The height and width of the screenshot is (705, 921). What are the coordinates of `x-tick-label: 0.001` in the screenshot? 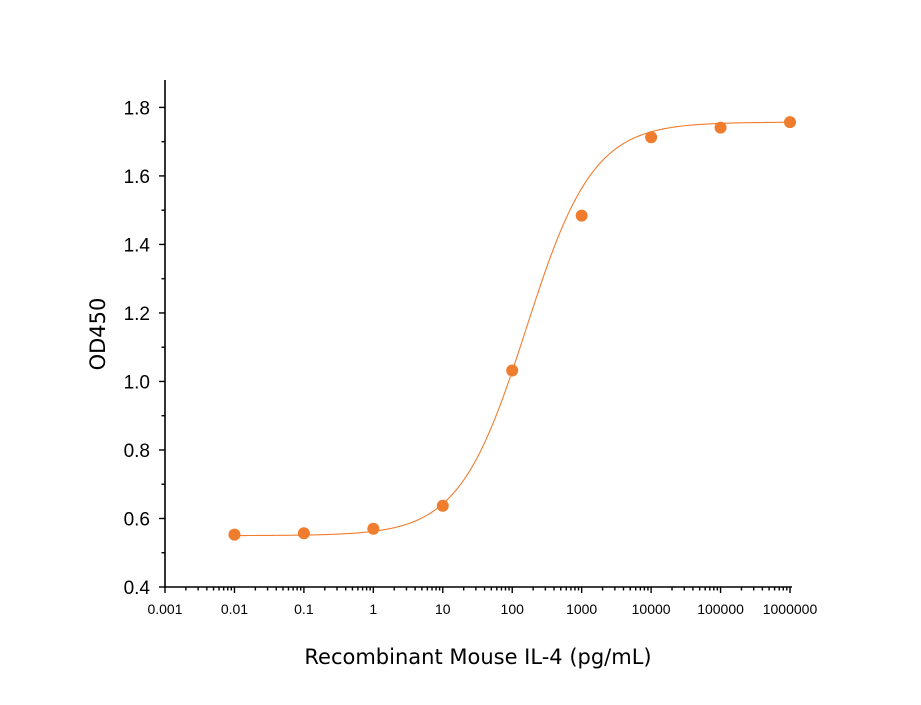 It's located at (164, 609).